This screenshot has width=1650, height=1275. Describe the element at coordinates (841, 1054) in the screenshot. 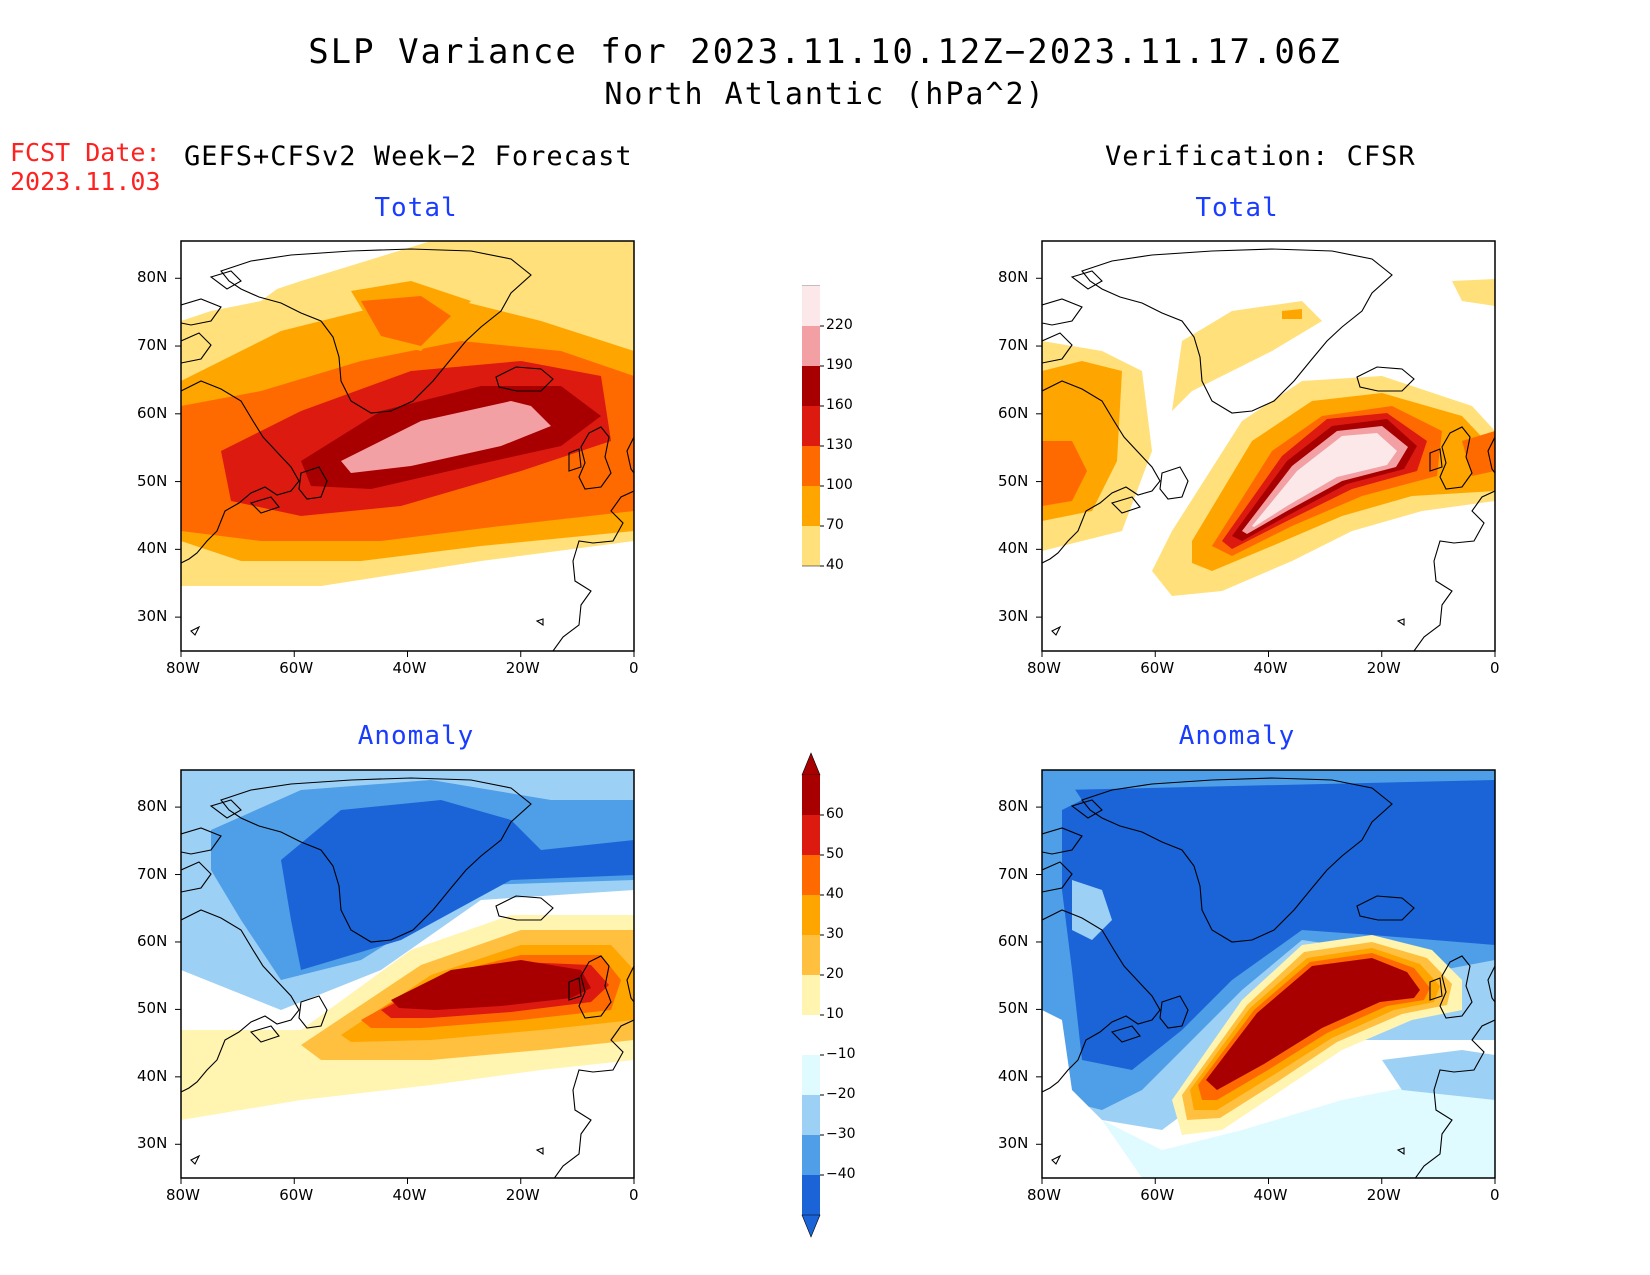

I see `colorbar-level-label: −10` at that location.